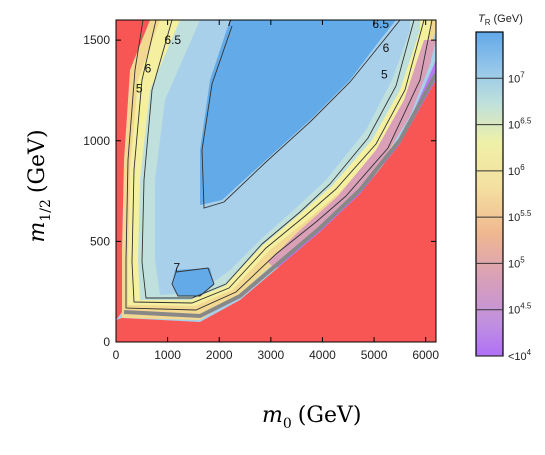 Image resolution: width=545 pixels, height=455 pixels. Describe the element at coordinates (287, 424) in the screenshot. I see `x-axis-label-sub: 0` at that location.